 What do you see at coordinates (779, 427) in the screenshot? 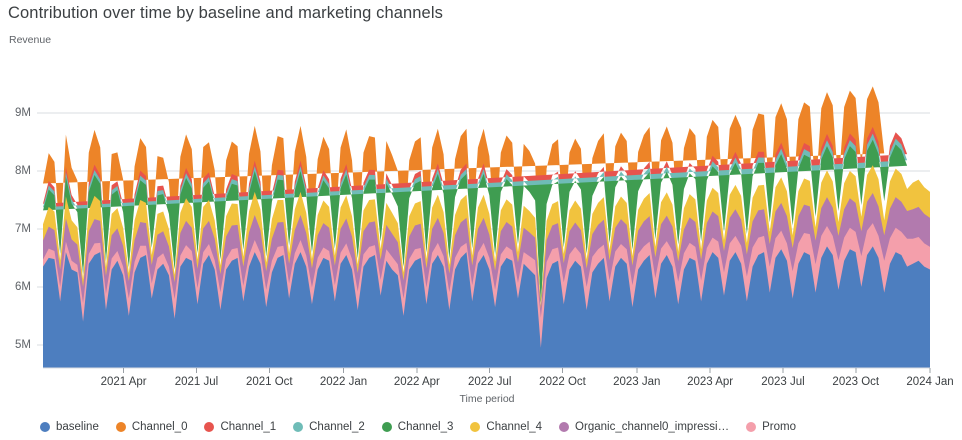
I see `legend-item-label: Promo` at bounding box center [779, 427].